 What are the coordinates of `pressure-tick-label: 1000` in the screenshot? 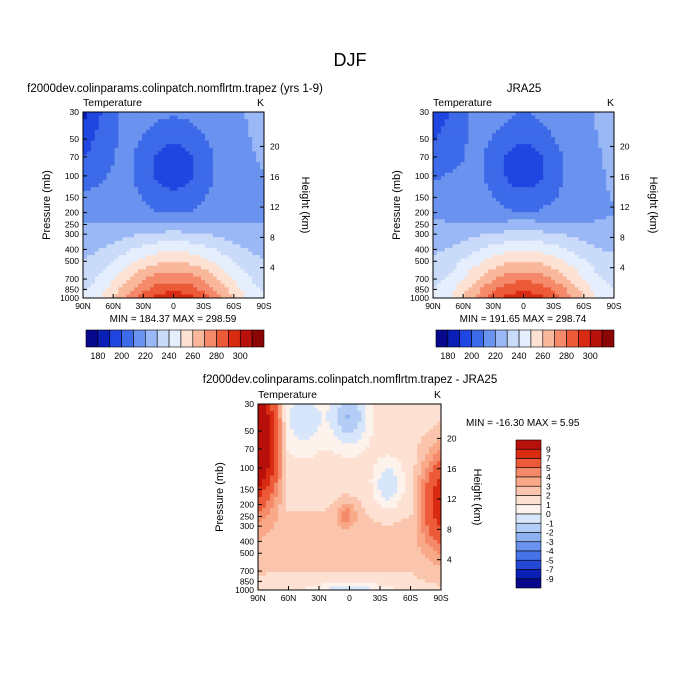 It's located at (69, 298).